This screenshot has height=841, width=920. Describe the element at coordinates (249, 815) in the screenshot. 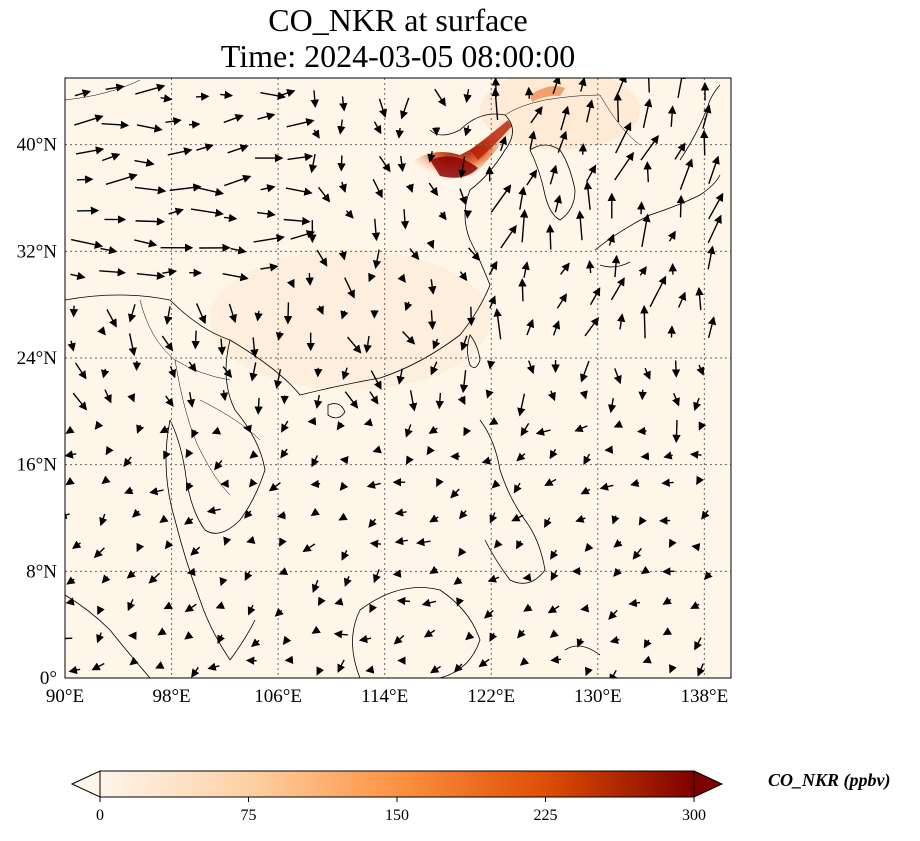

I see `colorbar-tick-label: 75` at that location.